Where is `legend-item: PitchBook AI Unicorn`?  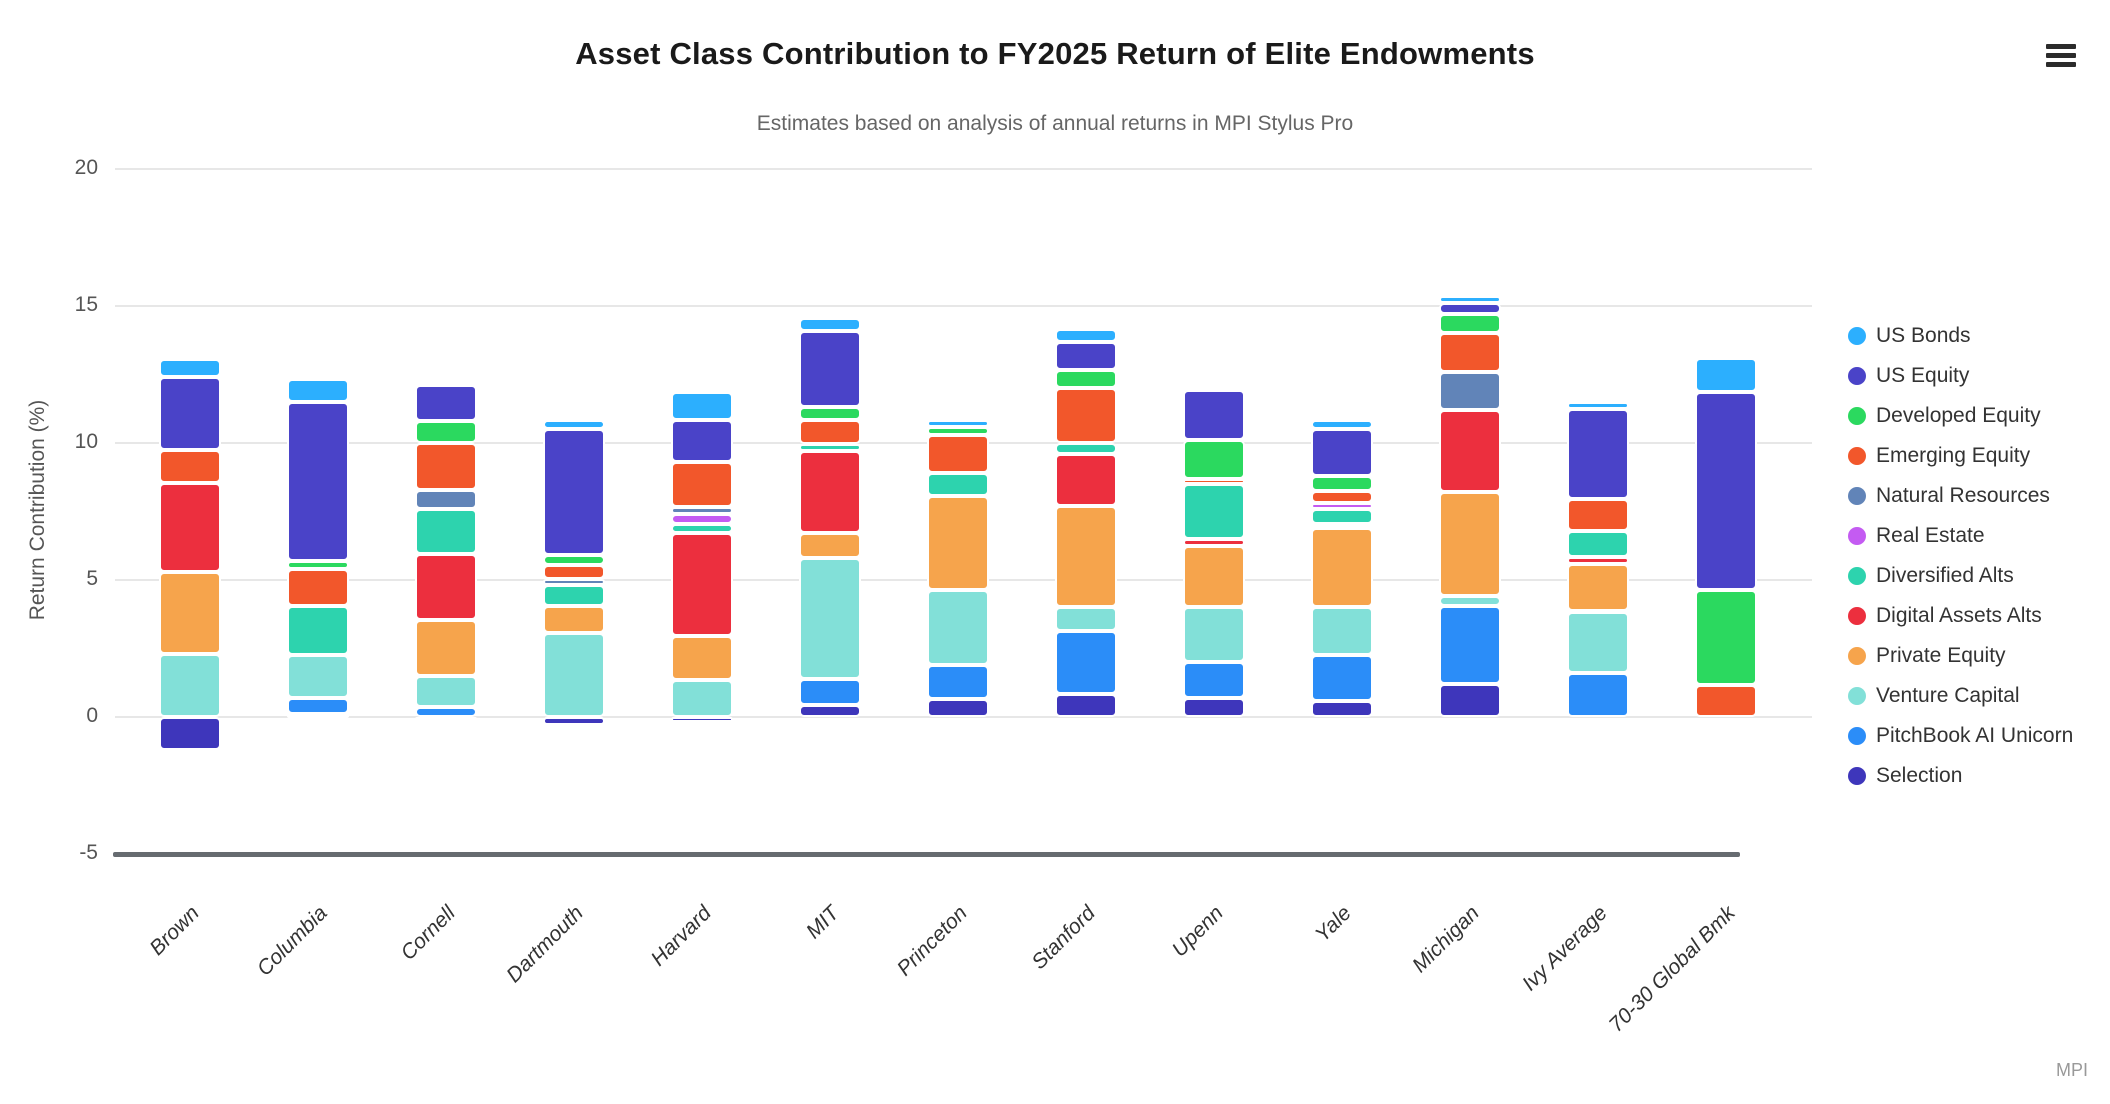
legend-item: PitchBook AI Unicorn is located at coordinates (1960, 736).